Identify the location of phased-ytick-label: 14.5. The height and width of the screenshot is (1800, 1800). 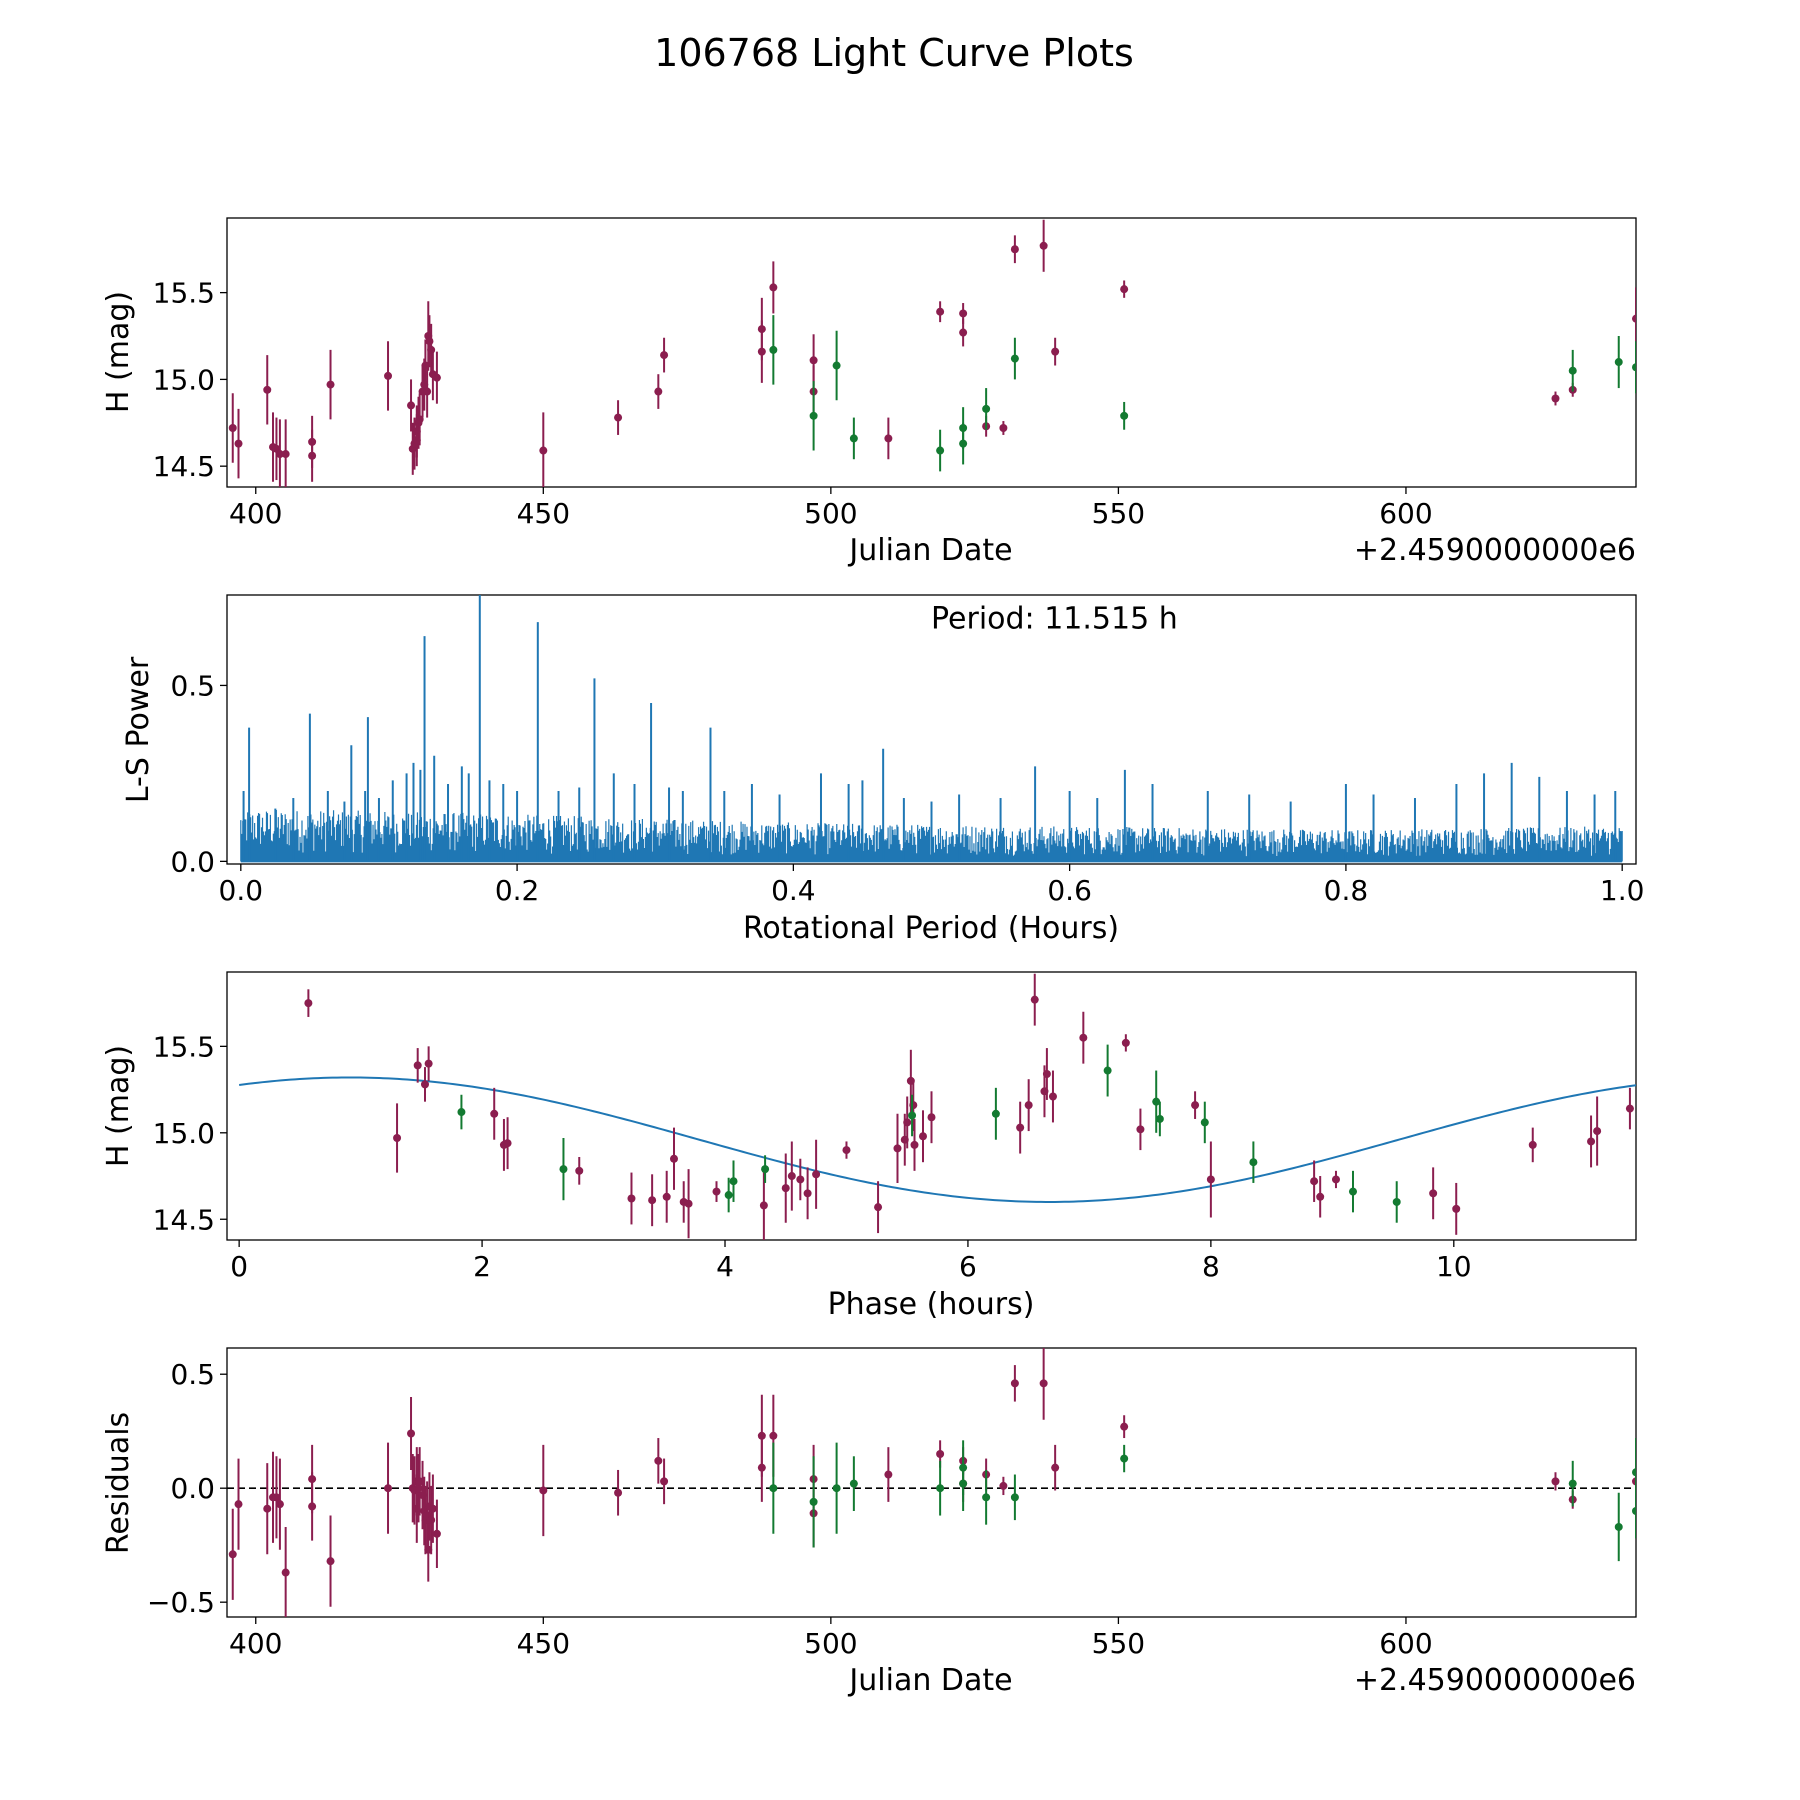
(184, 1219).